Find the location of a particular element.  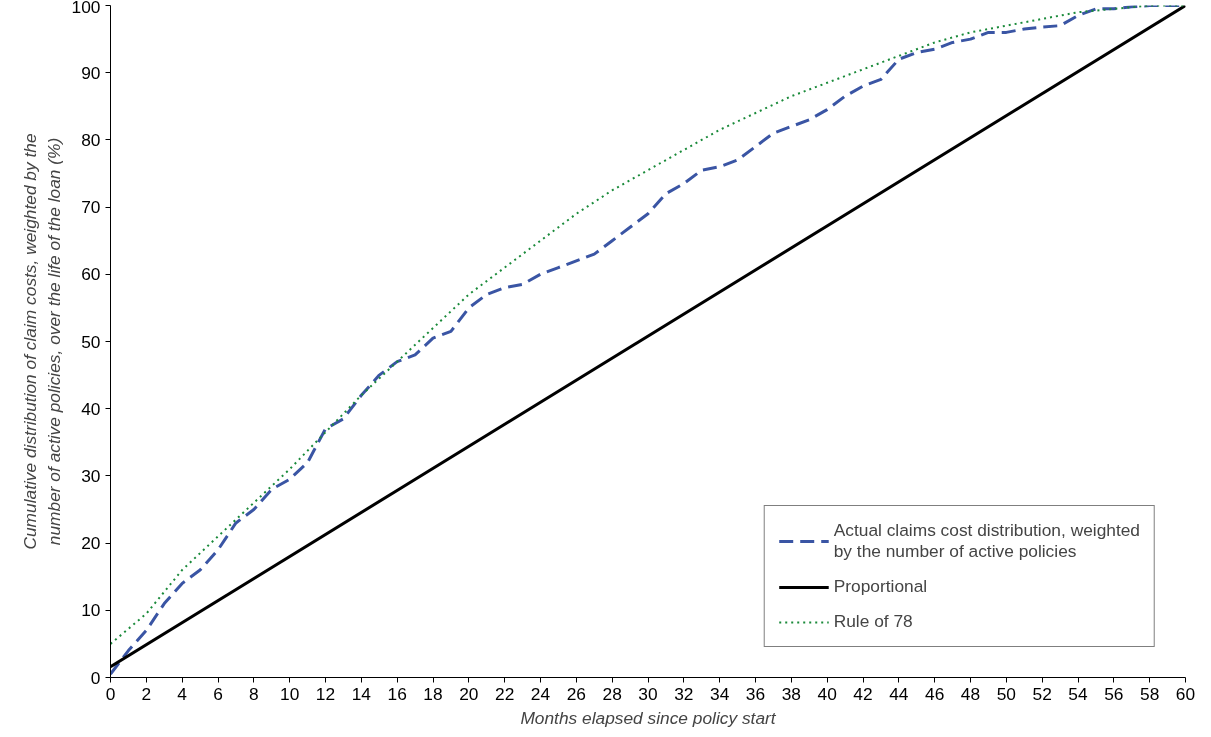

legend-label: Proportional is located at coordinates (880, 586).